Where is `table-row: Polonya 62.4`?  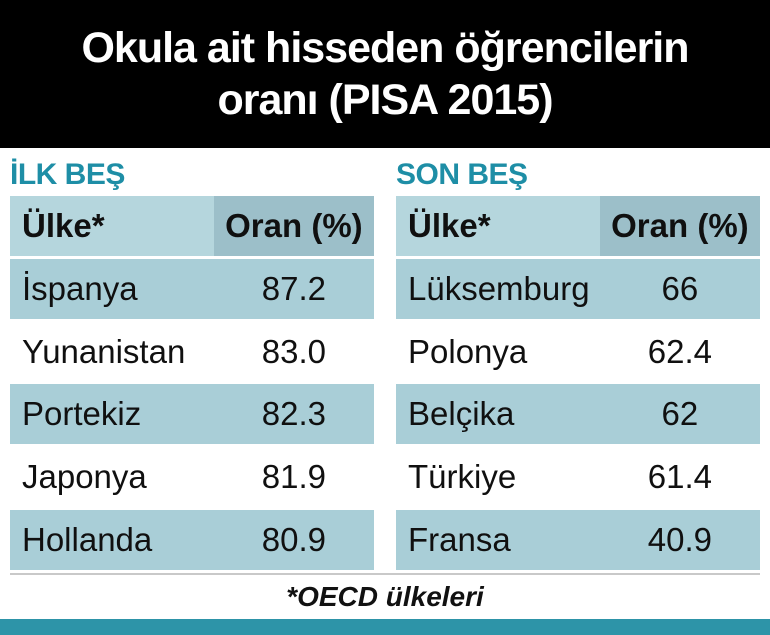 table-row: Polonya 62.4 is located at coordinates (578, 353).